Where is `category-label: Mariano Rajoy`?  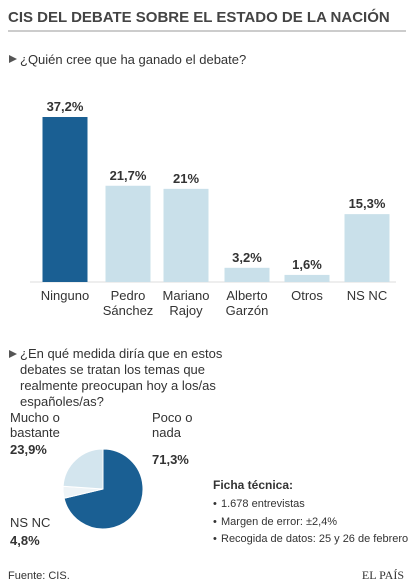
category-label: Mariano Rajoy is located at coordinates (186, 303).